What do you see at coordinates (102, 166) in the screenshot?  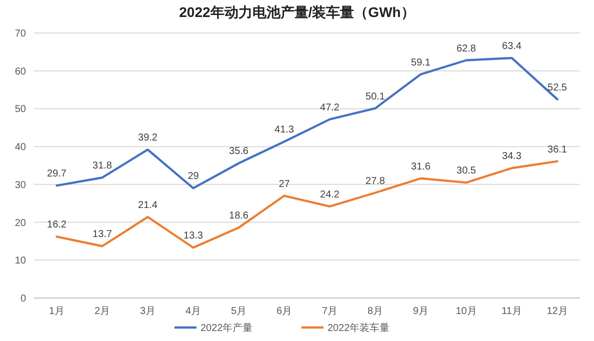 I see `data-label: 31.8` at bounding box center [102, 166].